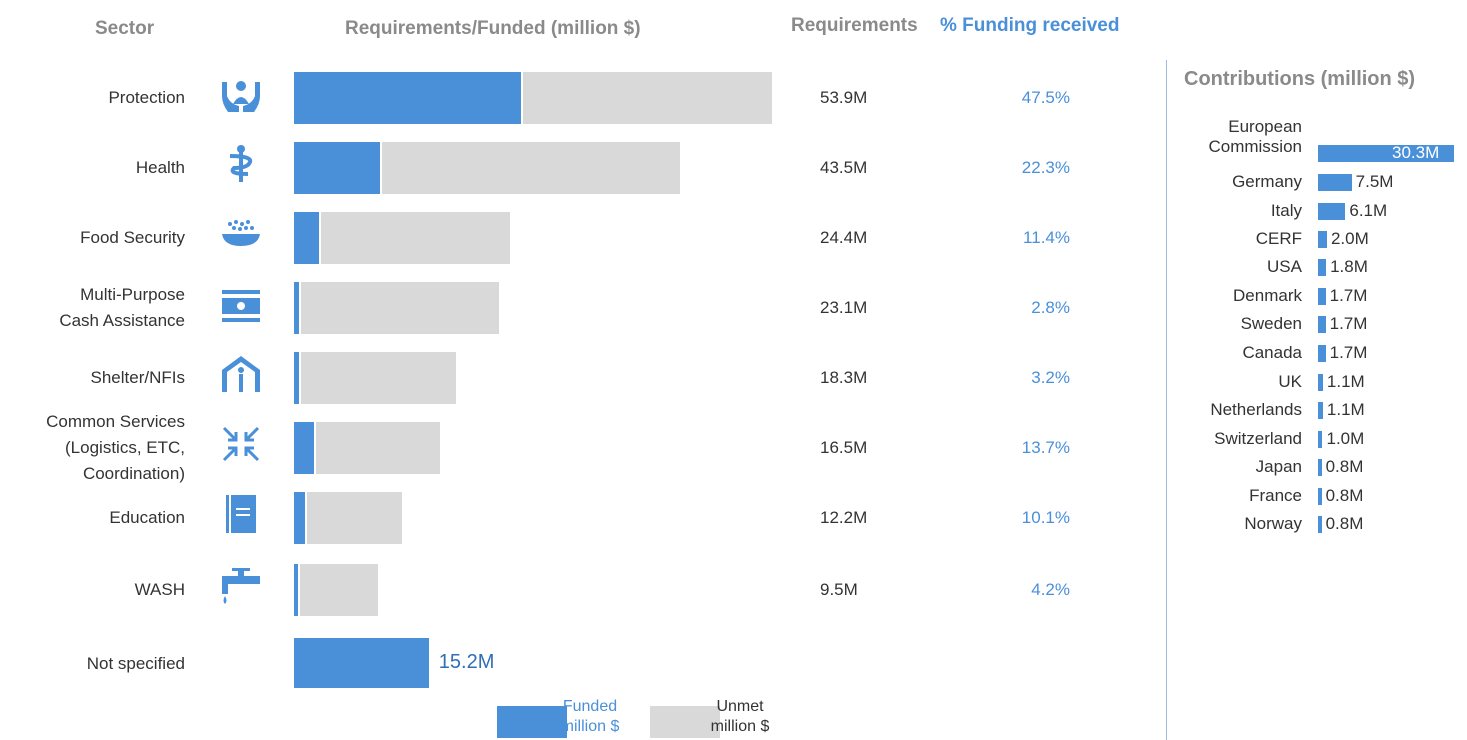  I want to click on sector-label: Not specified, so click(136, 664).